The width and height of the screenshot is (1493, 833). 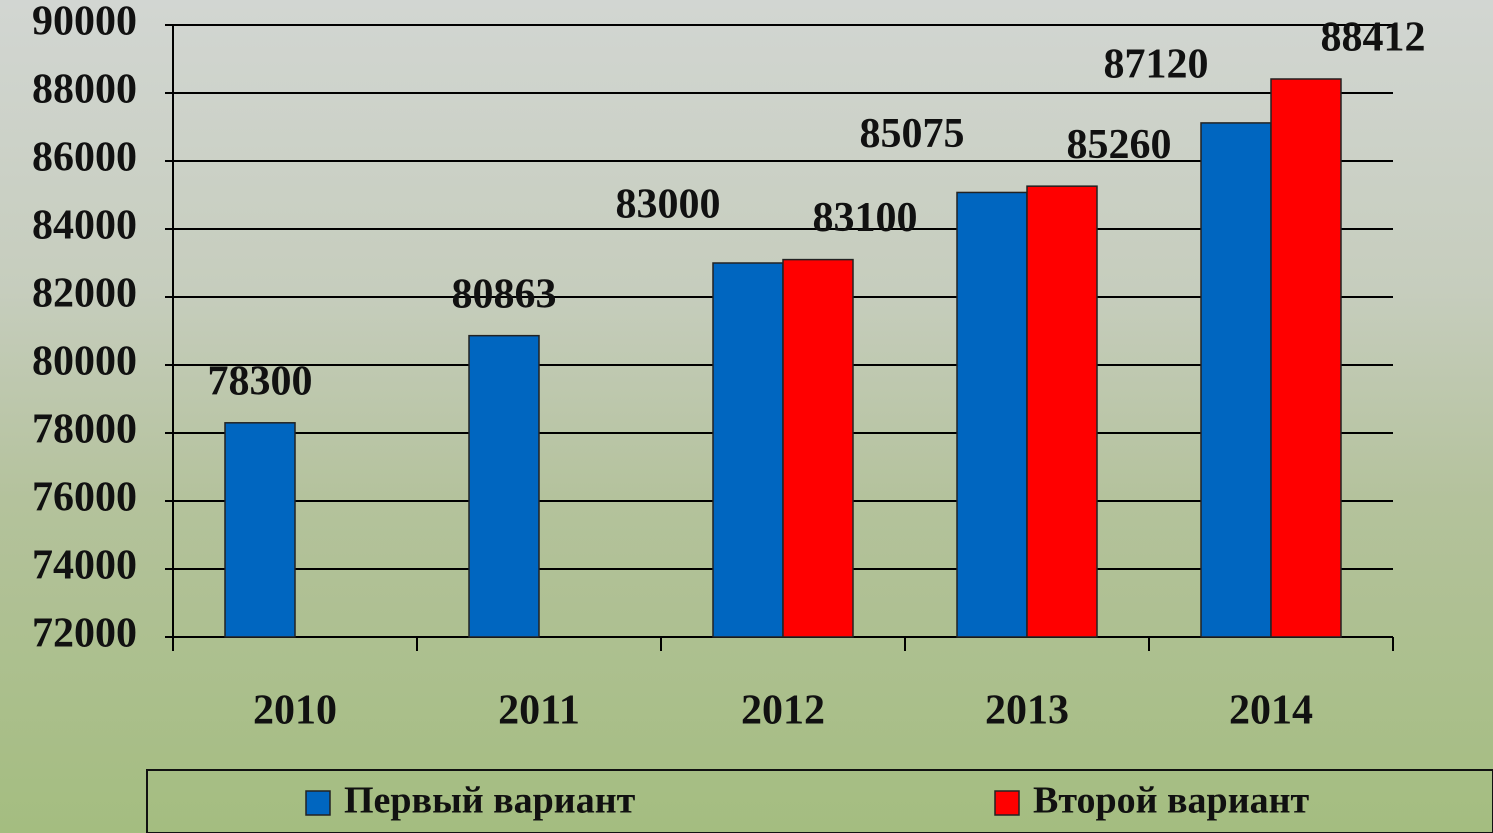 What do you see at coordinates (84, 634) in the screenshot?
I see `y-tick-label: 72000` at bounding box center [84, 634].